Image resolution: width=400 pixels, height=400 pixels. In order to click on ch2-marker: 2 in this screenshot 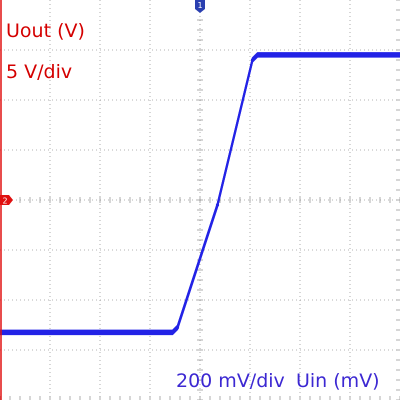, I will do `click(6, 200)`.